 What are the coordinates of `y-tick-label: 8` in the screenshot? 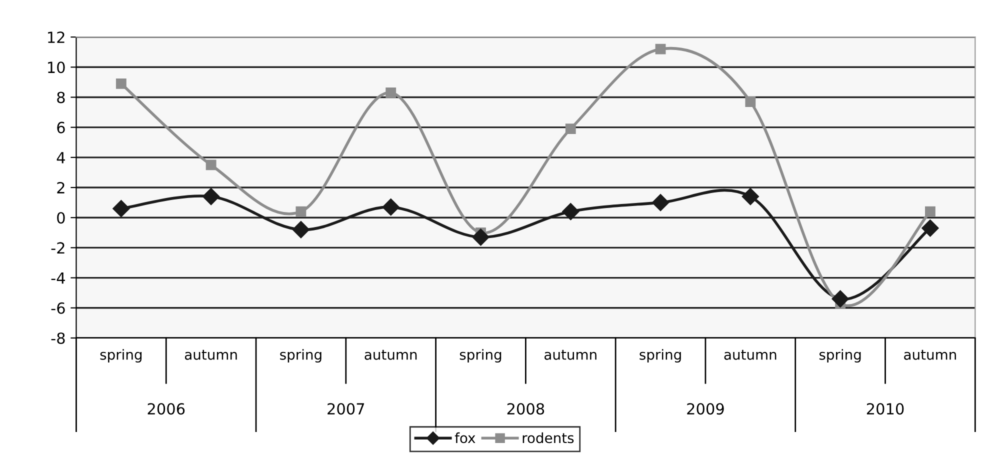 It's located at (61, 98).